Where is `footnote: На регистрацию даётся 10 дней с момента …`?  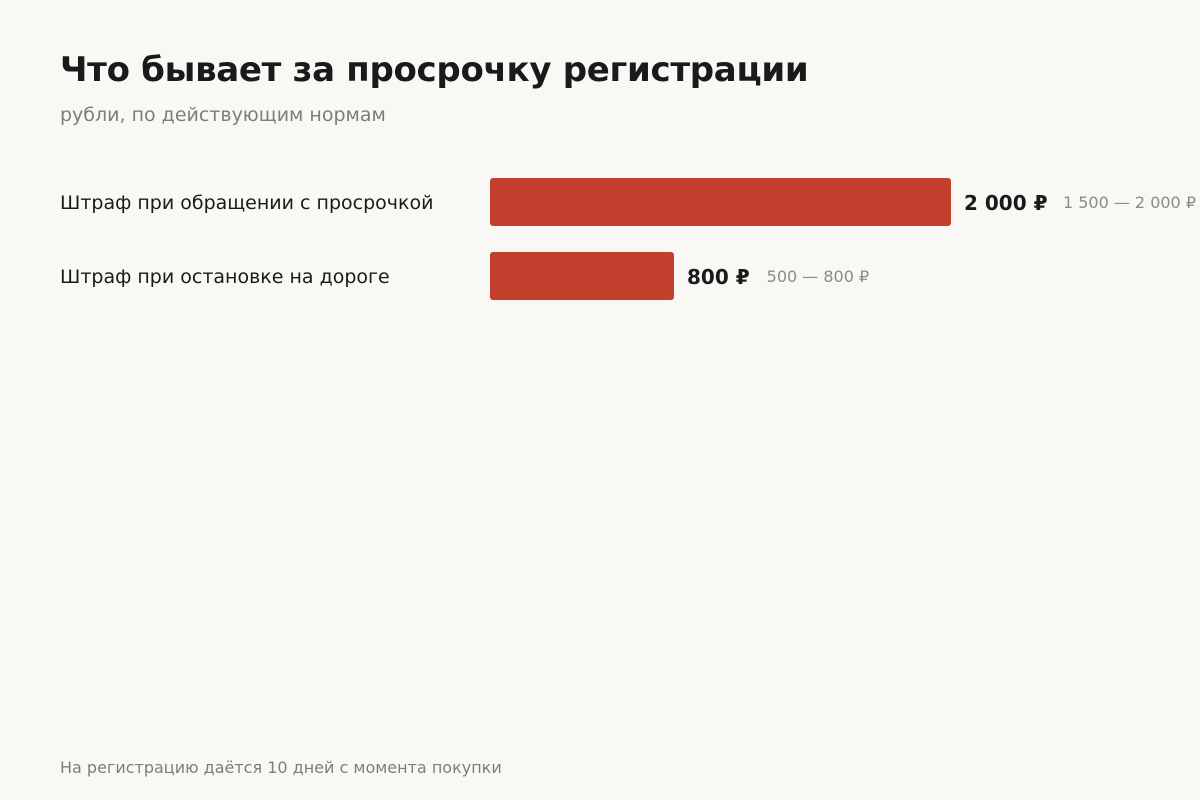
footnote: На регистрацию даётся 10 дней с момента … is located at coordinates (281, 767).